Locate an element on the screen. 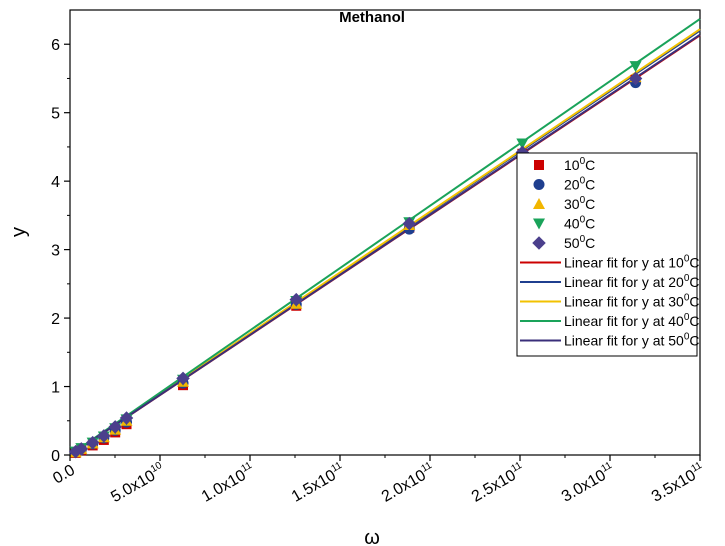 The image size is (725, 546). legend-label-1: 100C is located at coordinates (579, 164).